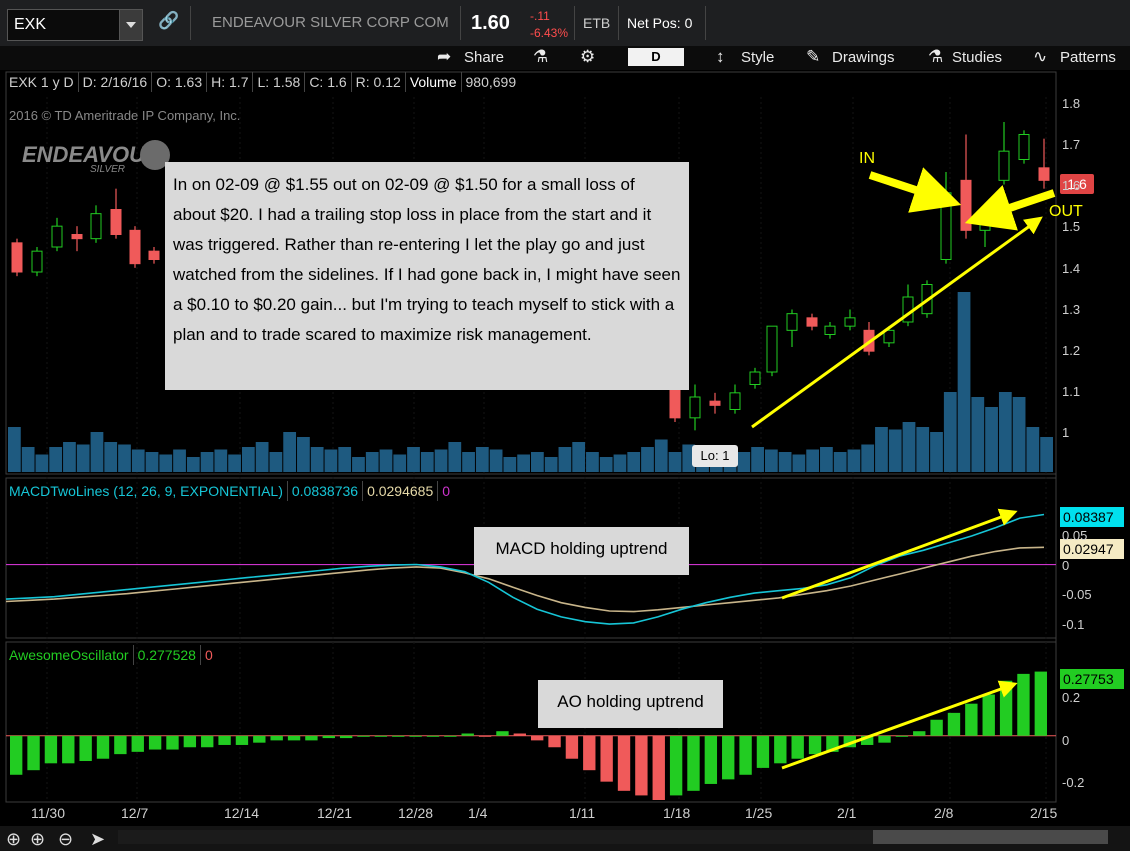  What do you see at coordinates (38, 839) in the screenshot?
I see `zoom-in-icon: ⊕` at bounding box center [38, 839].